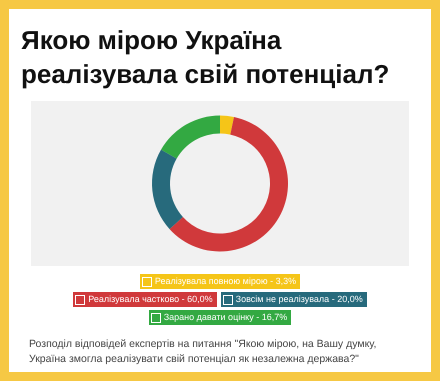  What do you see at coordinates (150, 299) in the screenshot?
I see `legend-label: Реалізувала частково - 60,0%` at bounding box center [150, 299].